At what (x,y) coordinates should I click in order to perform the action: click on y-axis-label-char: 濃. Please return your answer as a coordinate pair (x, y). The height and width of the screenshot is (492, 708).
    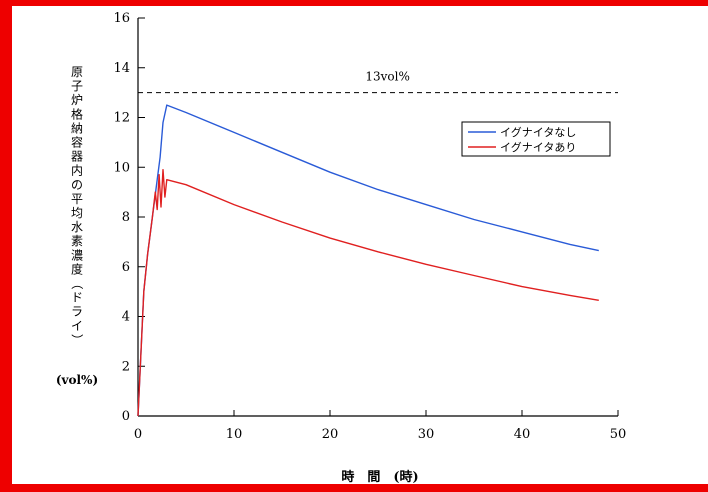
    Looking at the image, I should click on (77, 255).